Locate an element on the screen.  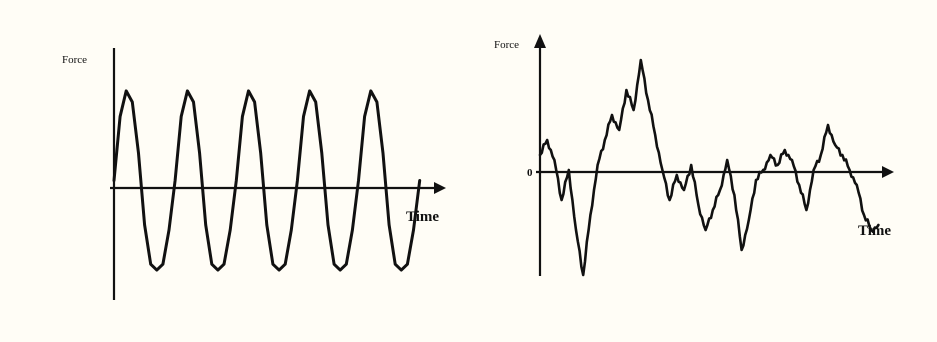
right-x-axis-arrow is located at coordinates (888, 172).